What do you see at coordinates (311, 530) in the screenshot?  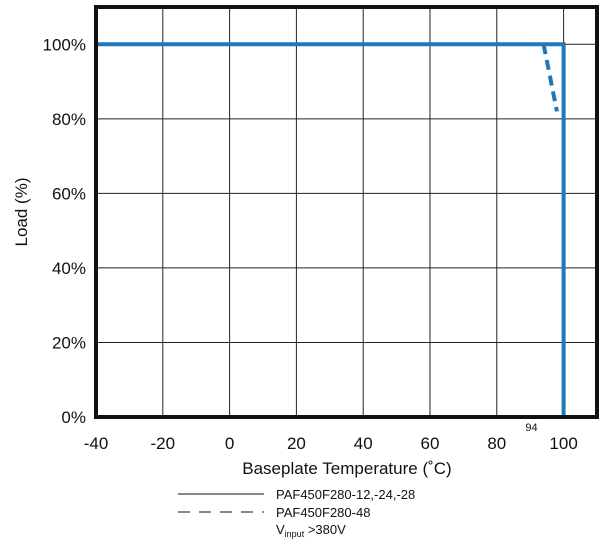 I see `legend-note: Vinput >380V` at bounding box center [311, 530].